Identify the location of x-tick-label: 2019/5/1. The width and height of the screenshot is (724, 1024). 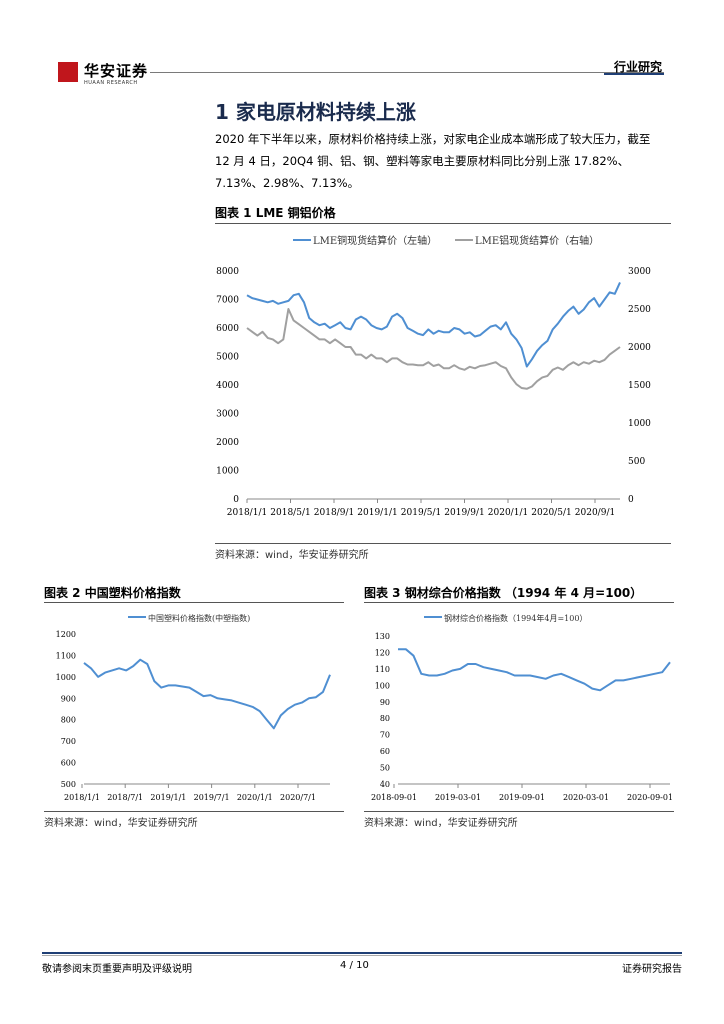
(421, 513).